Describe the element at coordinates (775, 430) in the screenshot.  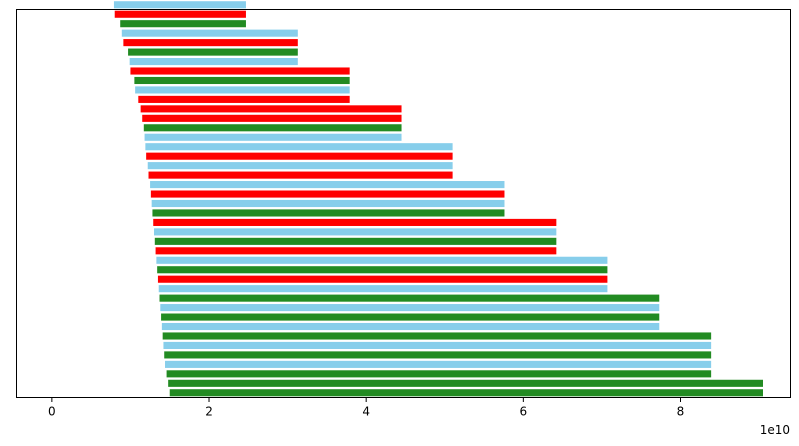
I see `x-axis-offset-label: 1e10` at that location.